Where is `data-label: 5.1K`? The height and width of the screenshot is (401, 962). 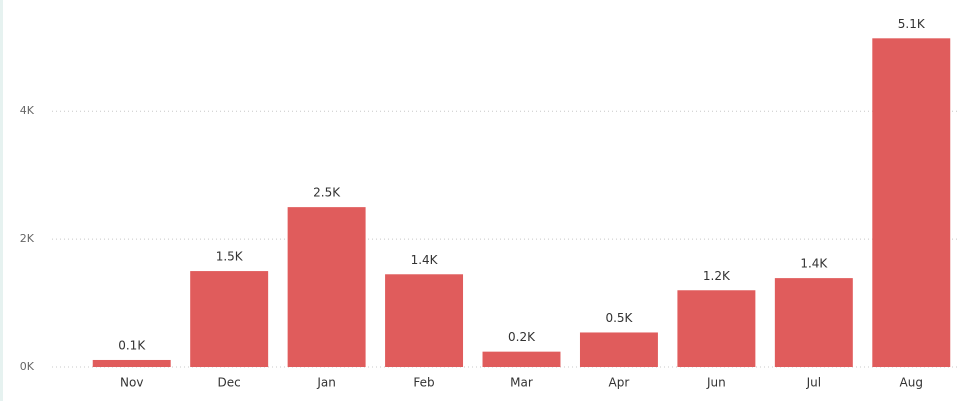 data-label: 5.1K is located at coordinates (912, 24).